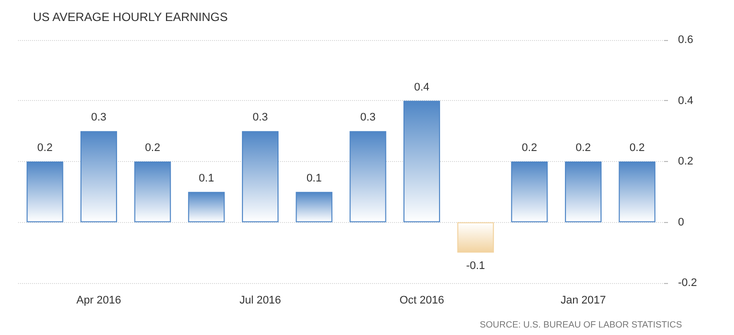  What do you see at coordinates (581, 325) in the screenshot?
I see `source-note: SOURCE: U.S. BUREAU OF LABOR STATISTICS` at bounding box center [581, 325].